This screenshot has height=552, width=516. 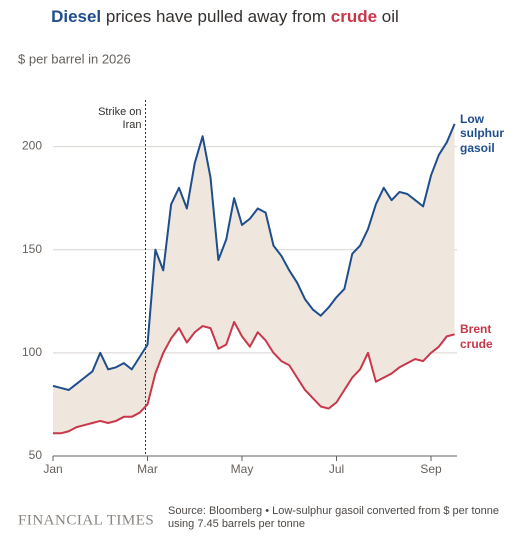 I want to click on y-tick-label: 150, so click(x=32, y=249).